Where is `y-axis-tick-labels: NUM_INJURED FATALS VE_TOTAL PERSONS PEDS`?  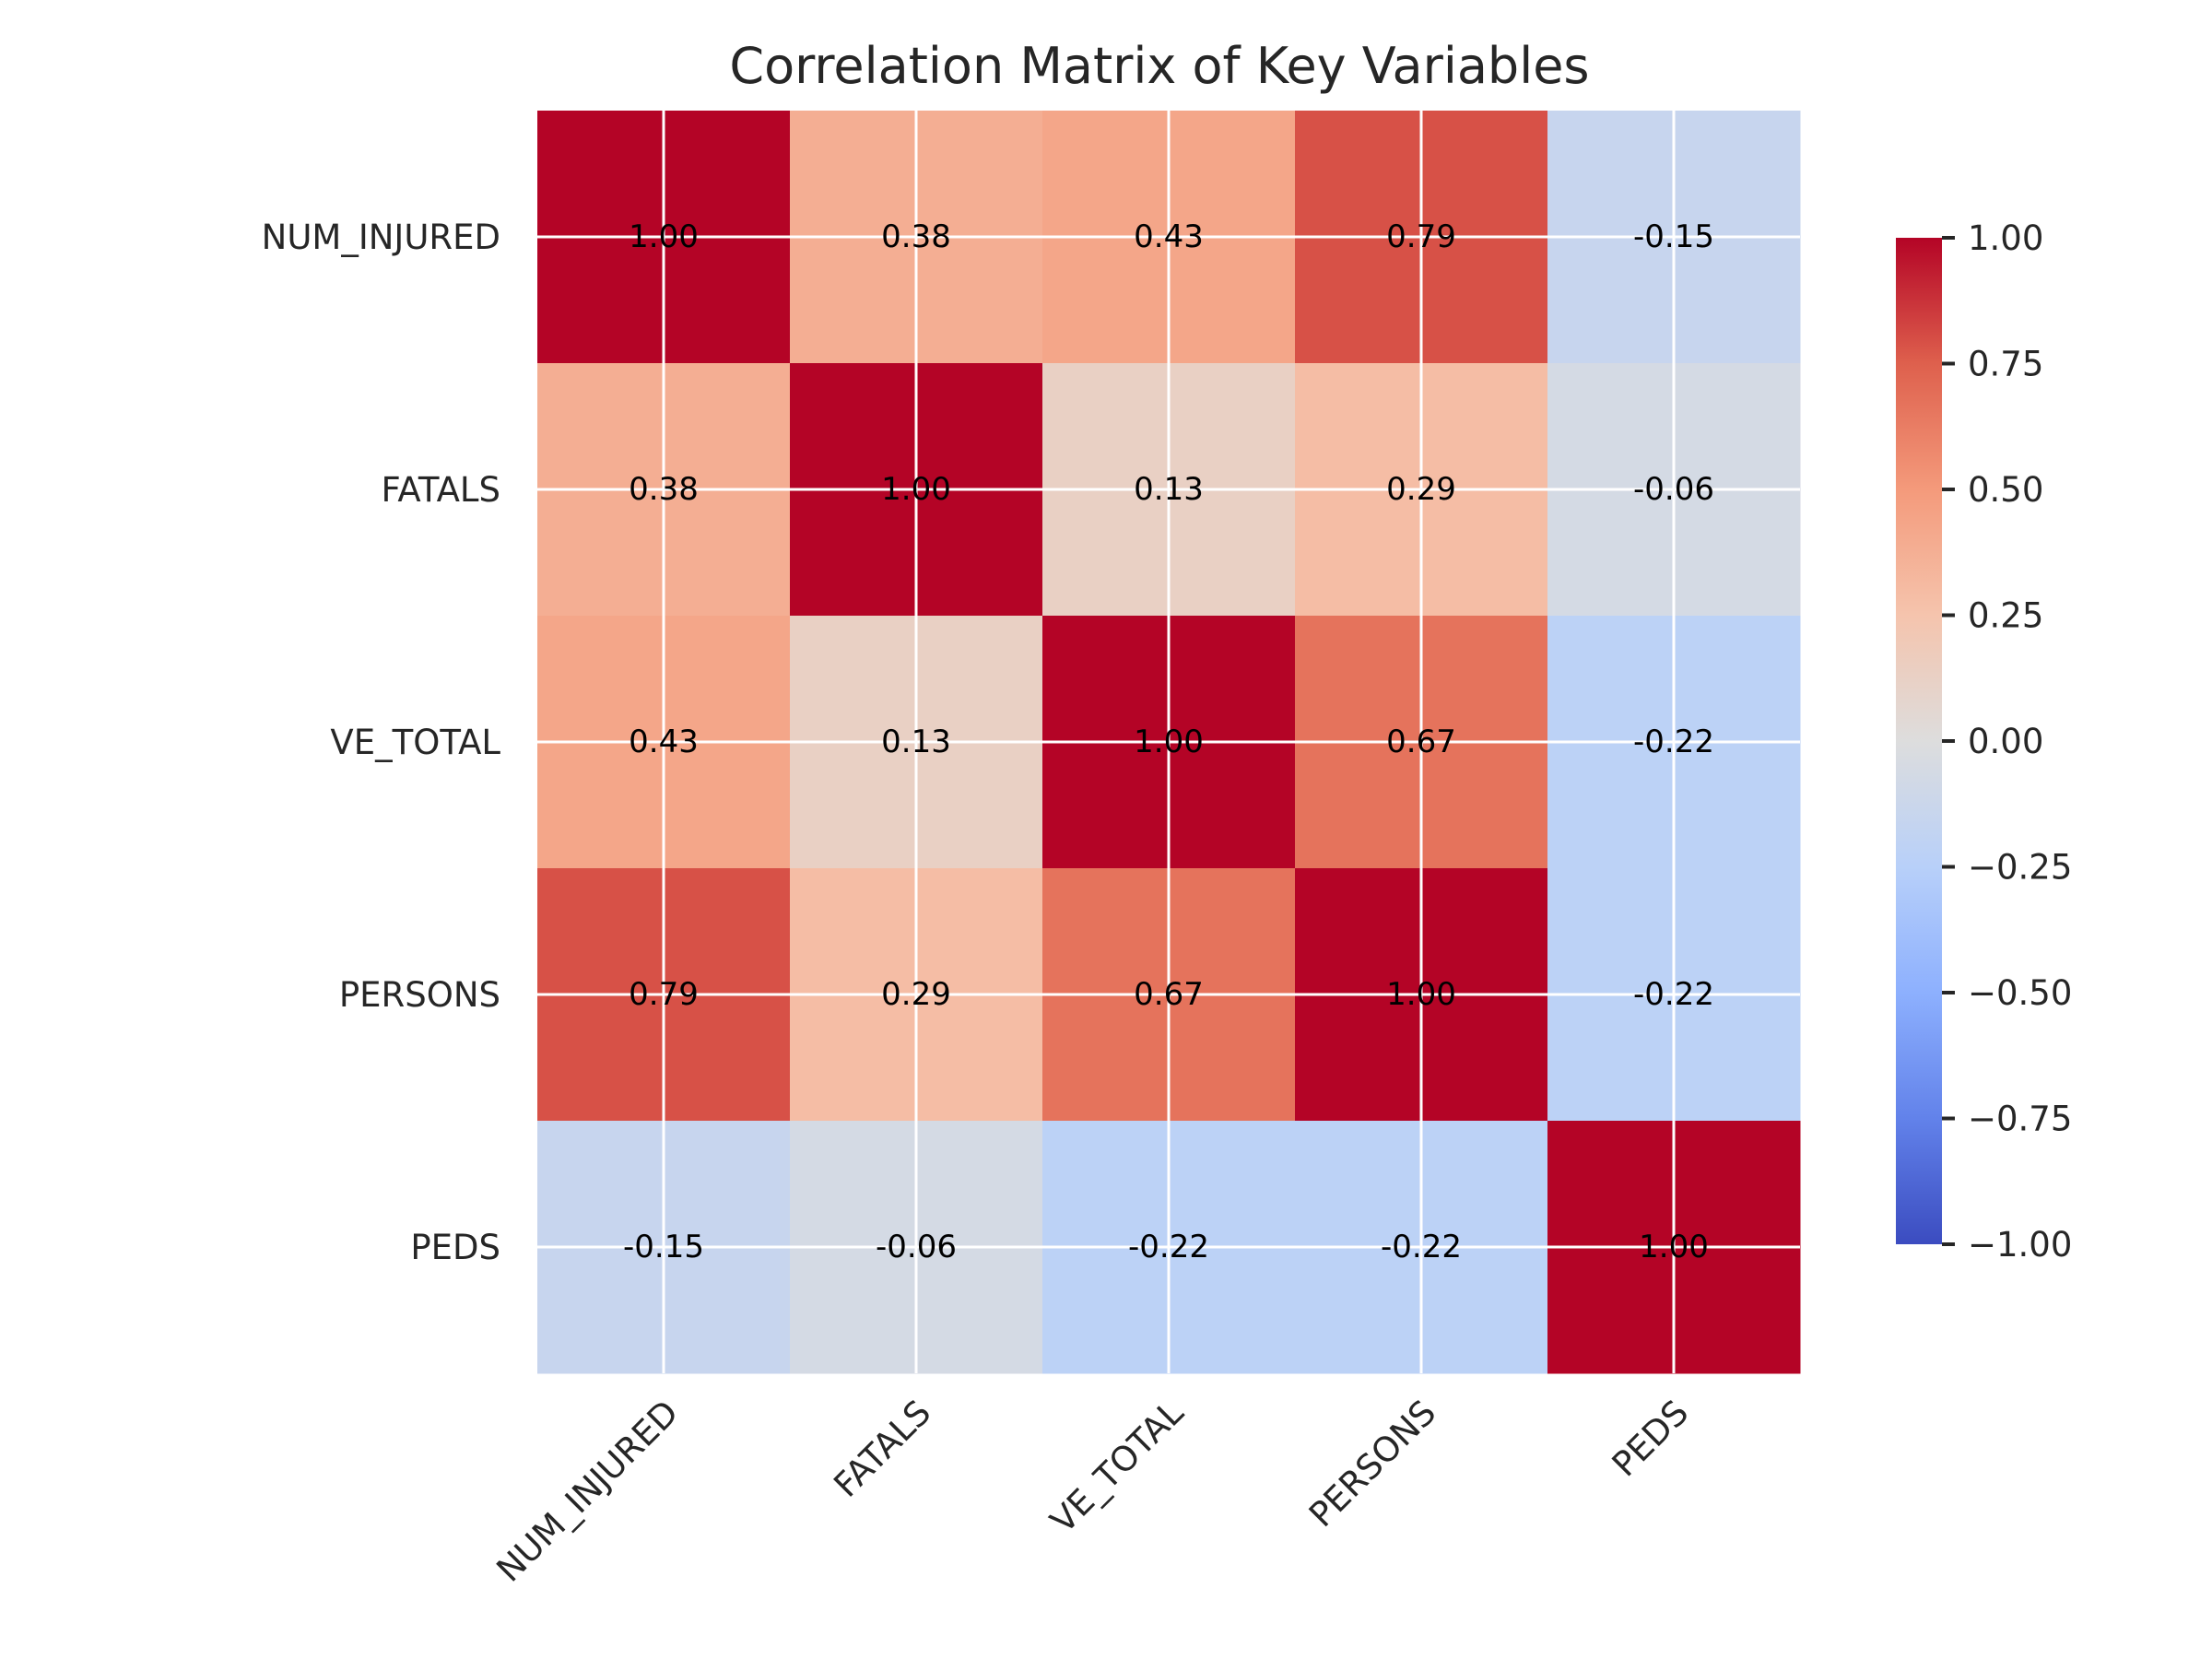 y-axis-tick-labels: NUM_INJURED FATALS VE_TOTAL PERSONS PEDS is located at coordinates (381, 742).